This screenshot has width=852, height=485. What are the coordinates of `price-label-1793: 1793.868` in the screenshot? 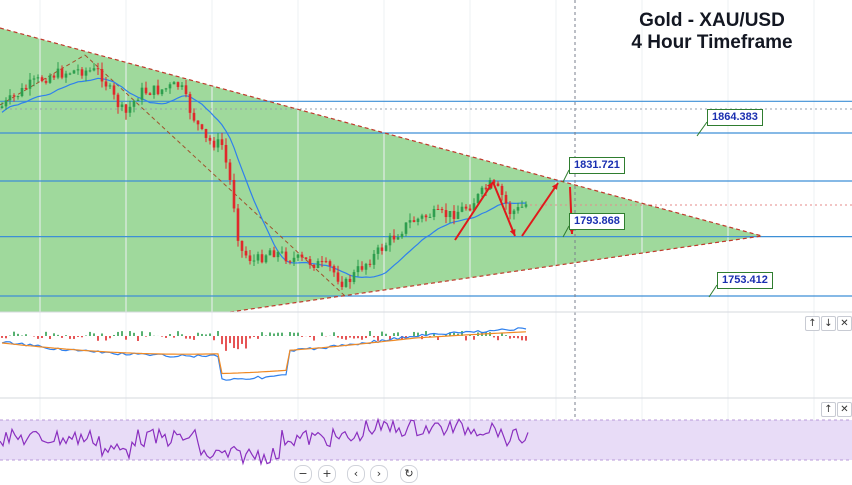 It's located at (597, 221).